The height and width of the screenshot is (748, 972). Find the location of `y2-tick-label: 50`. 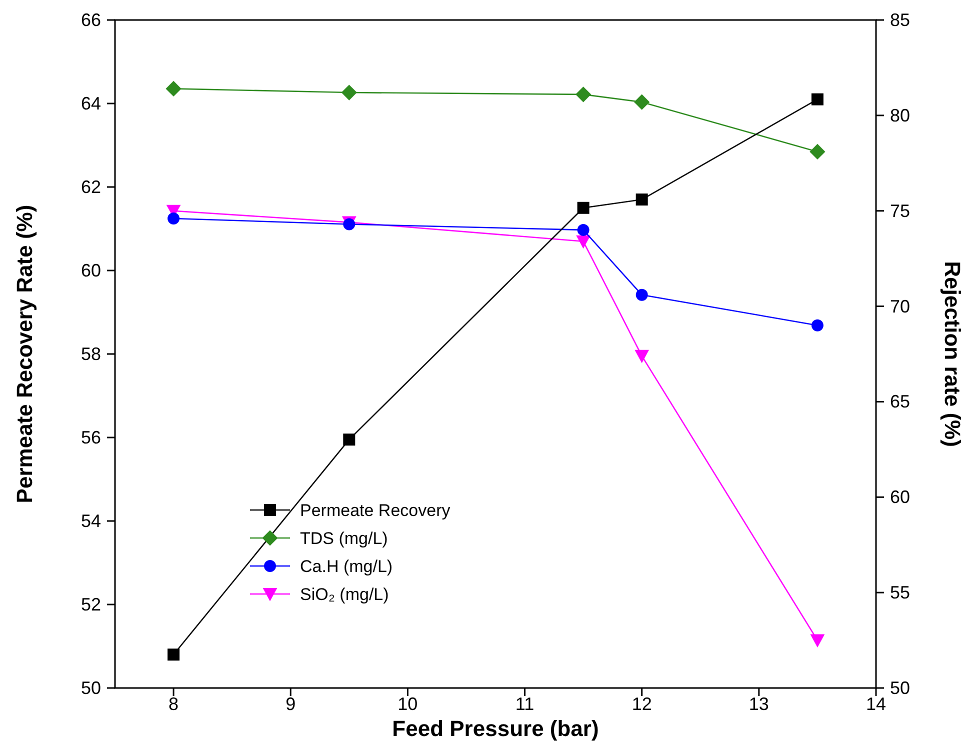

y2-tick-label: 50 is located at coordinates (900, 688).